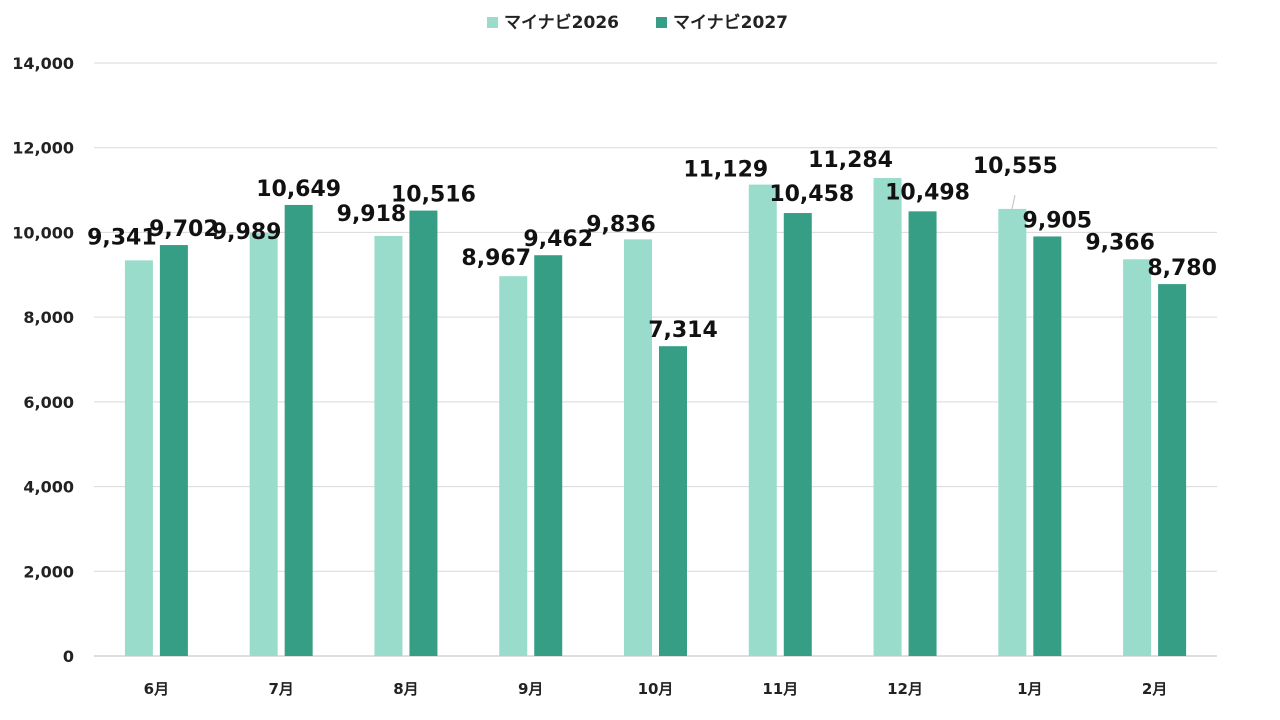 Image resolution: width=1280 pixels, height=720 pixels. Describe the element at coordinates (48, 402) in the screenshot. I see `y-tick-label: 6,000` at that location.